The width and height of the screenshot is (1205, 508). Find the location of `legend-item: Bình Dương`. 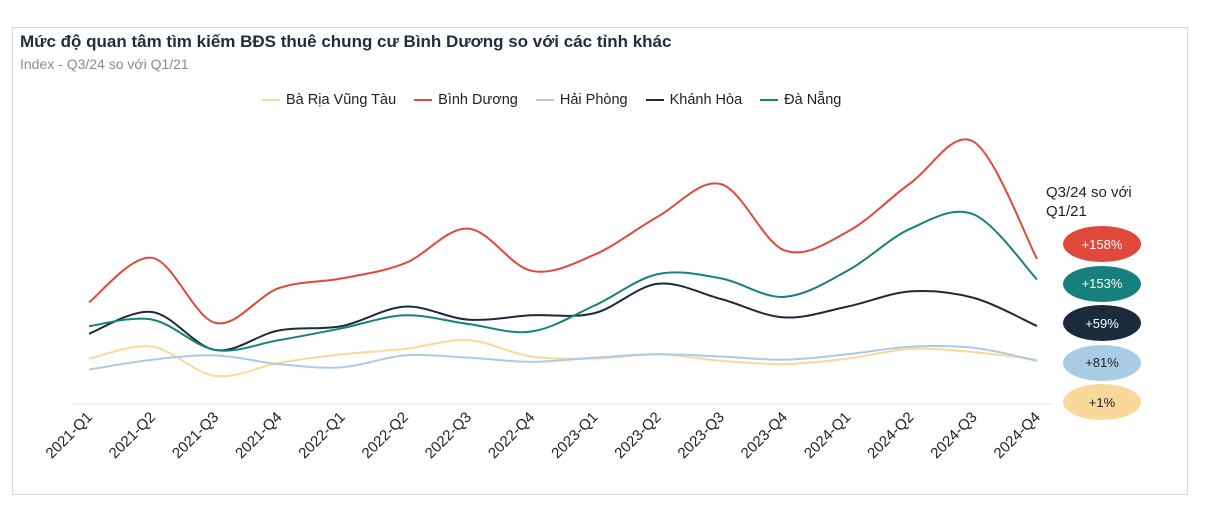

legend-item: Bình Dương is located at coordinates (466, 100).